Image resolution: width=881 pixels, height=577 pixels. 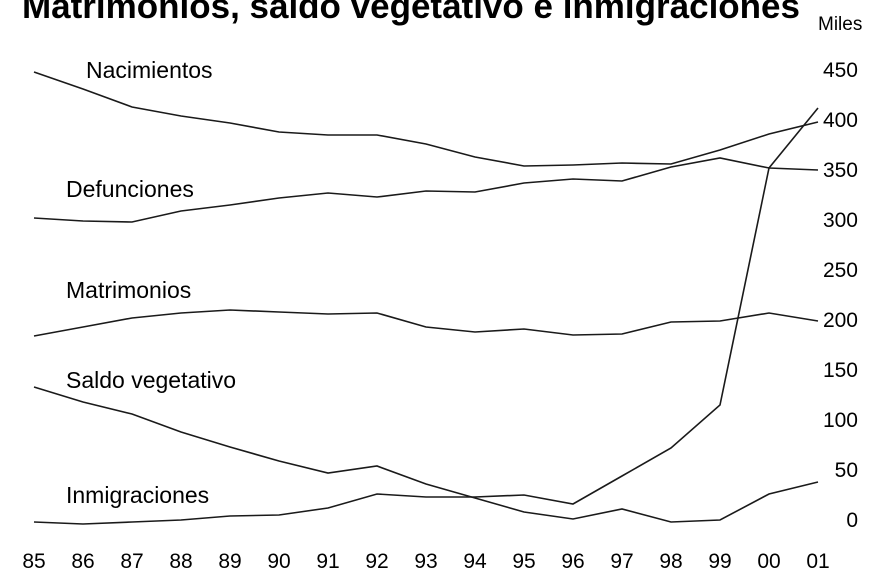 I want to click on y-tick-label: 0, so click(x=852, y=520).